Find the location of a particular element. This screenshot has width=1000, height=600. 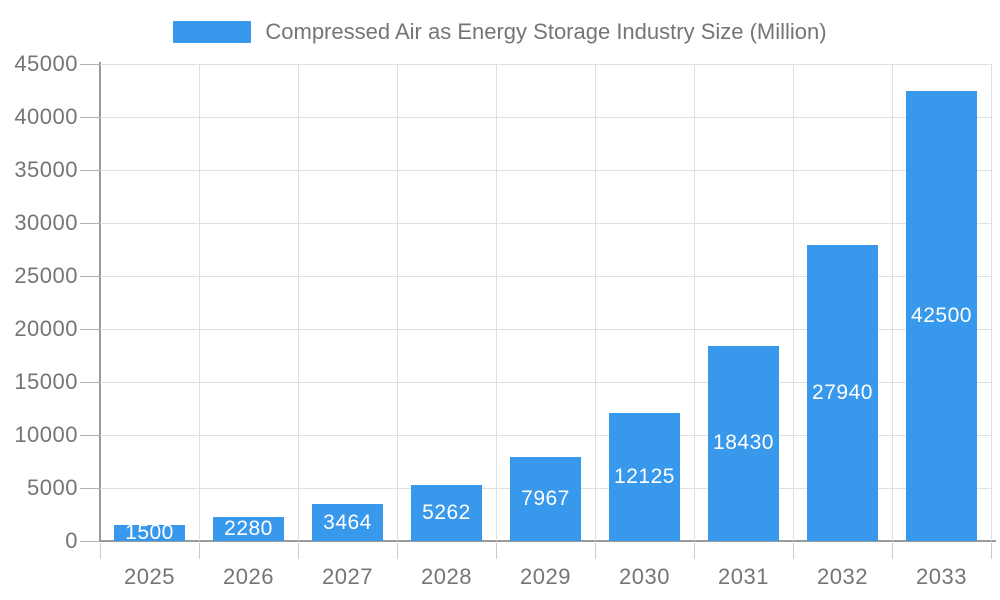

y-tick-label: 40000 is located at coordinates (46, 116).